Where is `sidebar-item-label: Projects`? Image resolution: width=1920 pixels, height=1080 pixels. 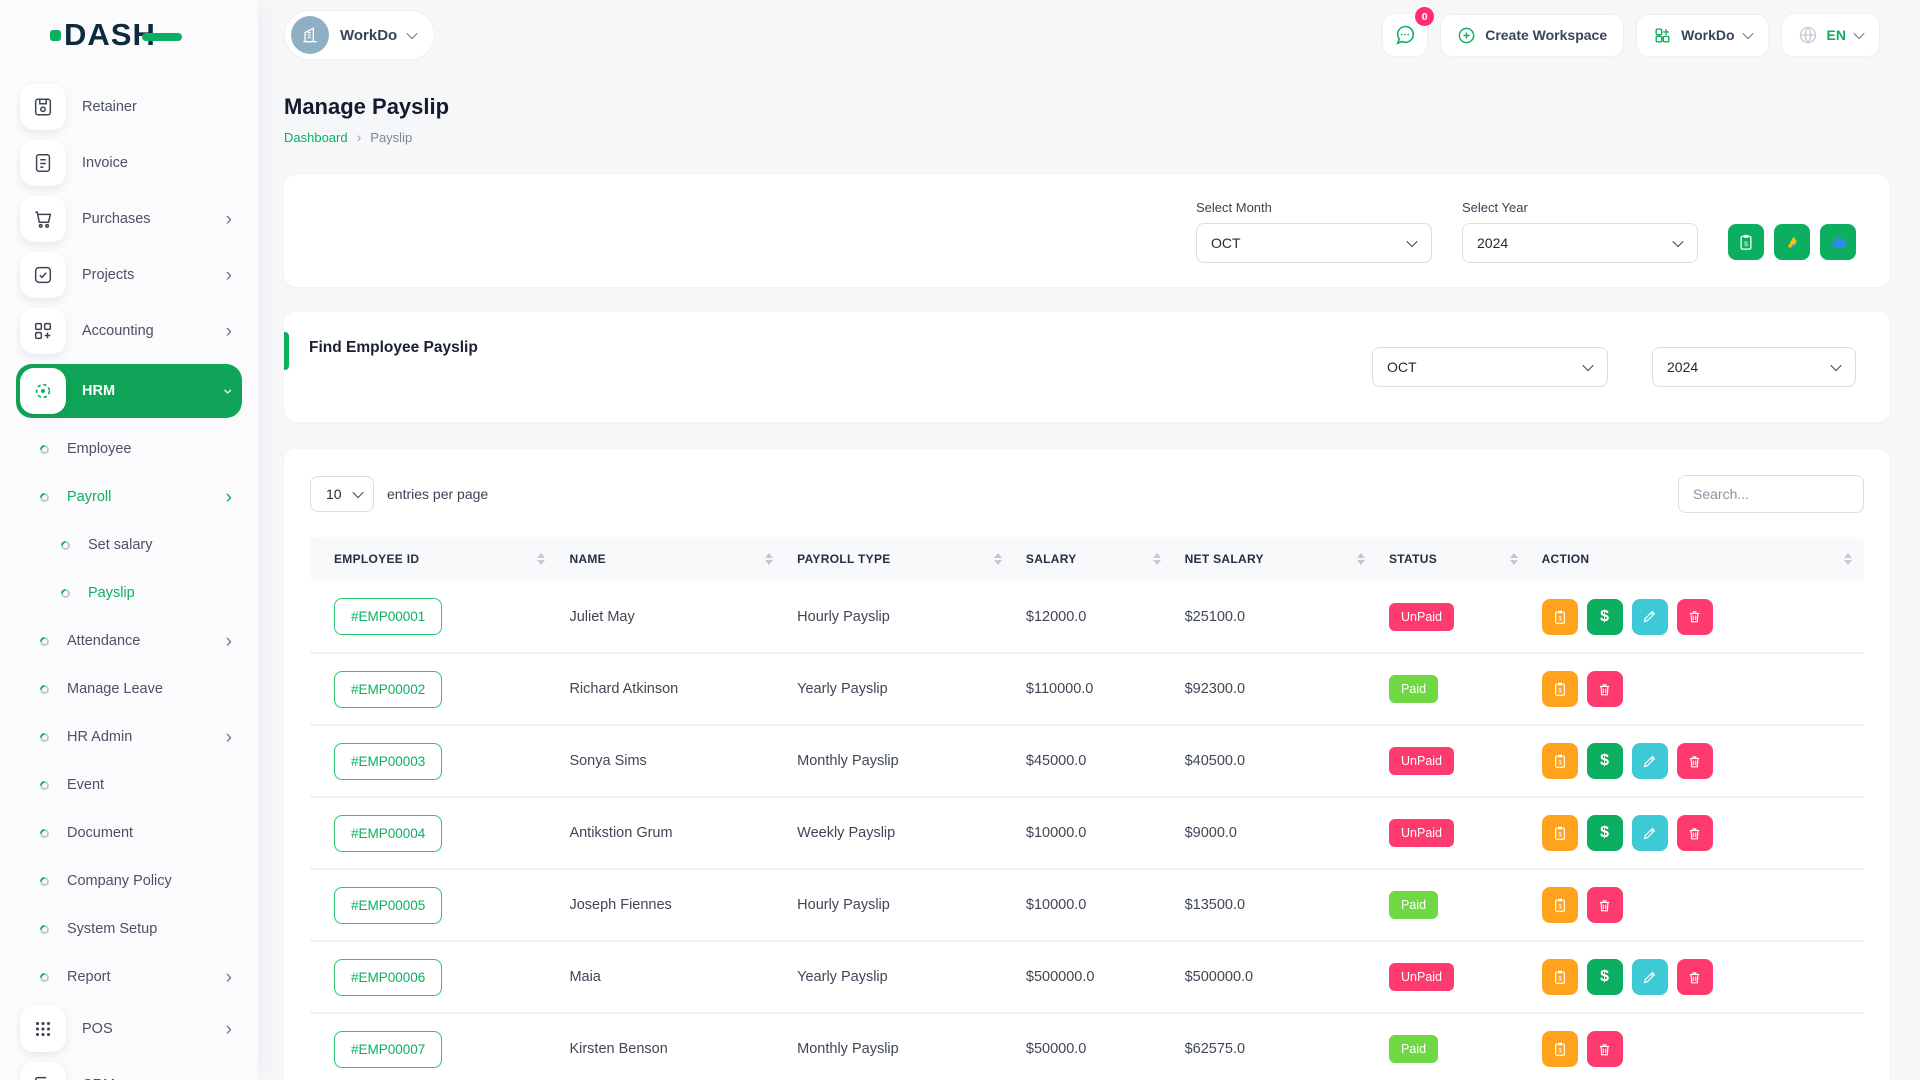
sidebar-item-label: Projects is located at coordinates (108, 275).